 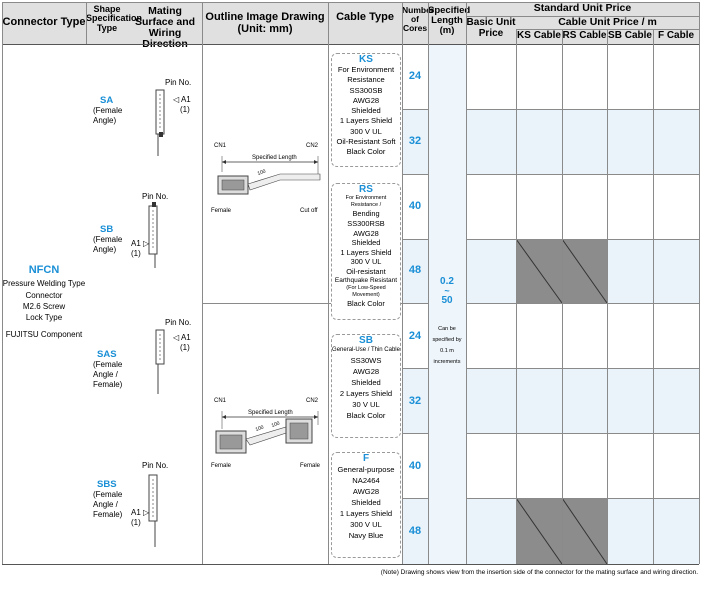 What do you see at coordinates (265, 17) in the screenshot?
I see `header-outline-title: Outline Image Drawing` at bounding box center [265, 17].